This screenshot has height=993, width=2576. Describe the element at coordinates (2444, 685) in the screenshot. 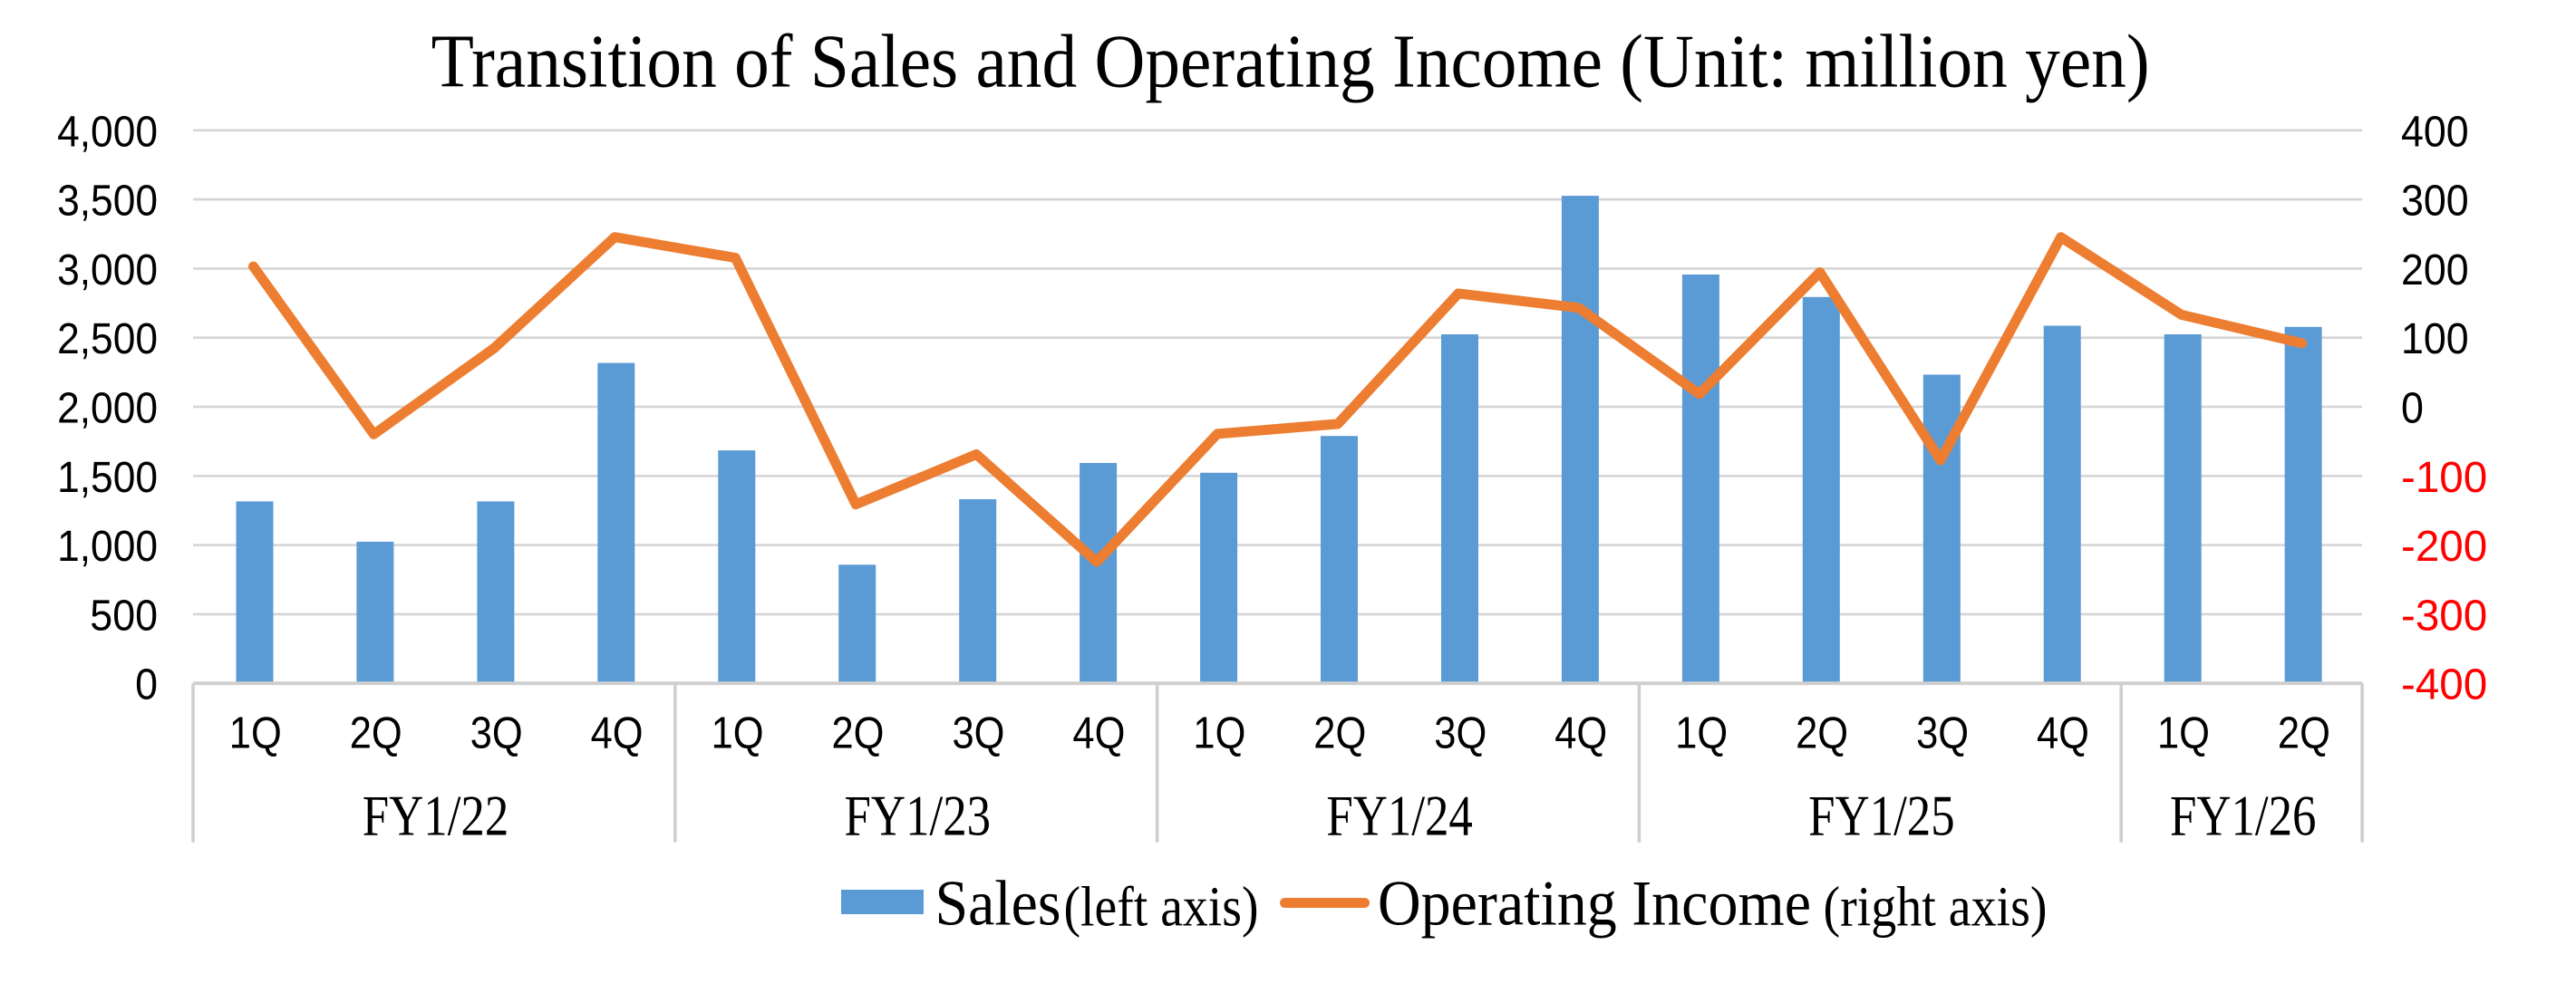

I see `svg-text: -400` at that location.